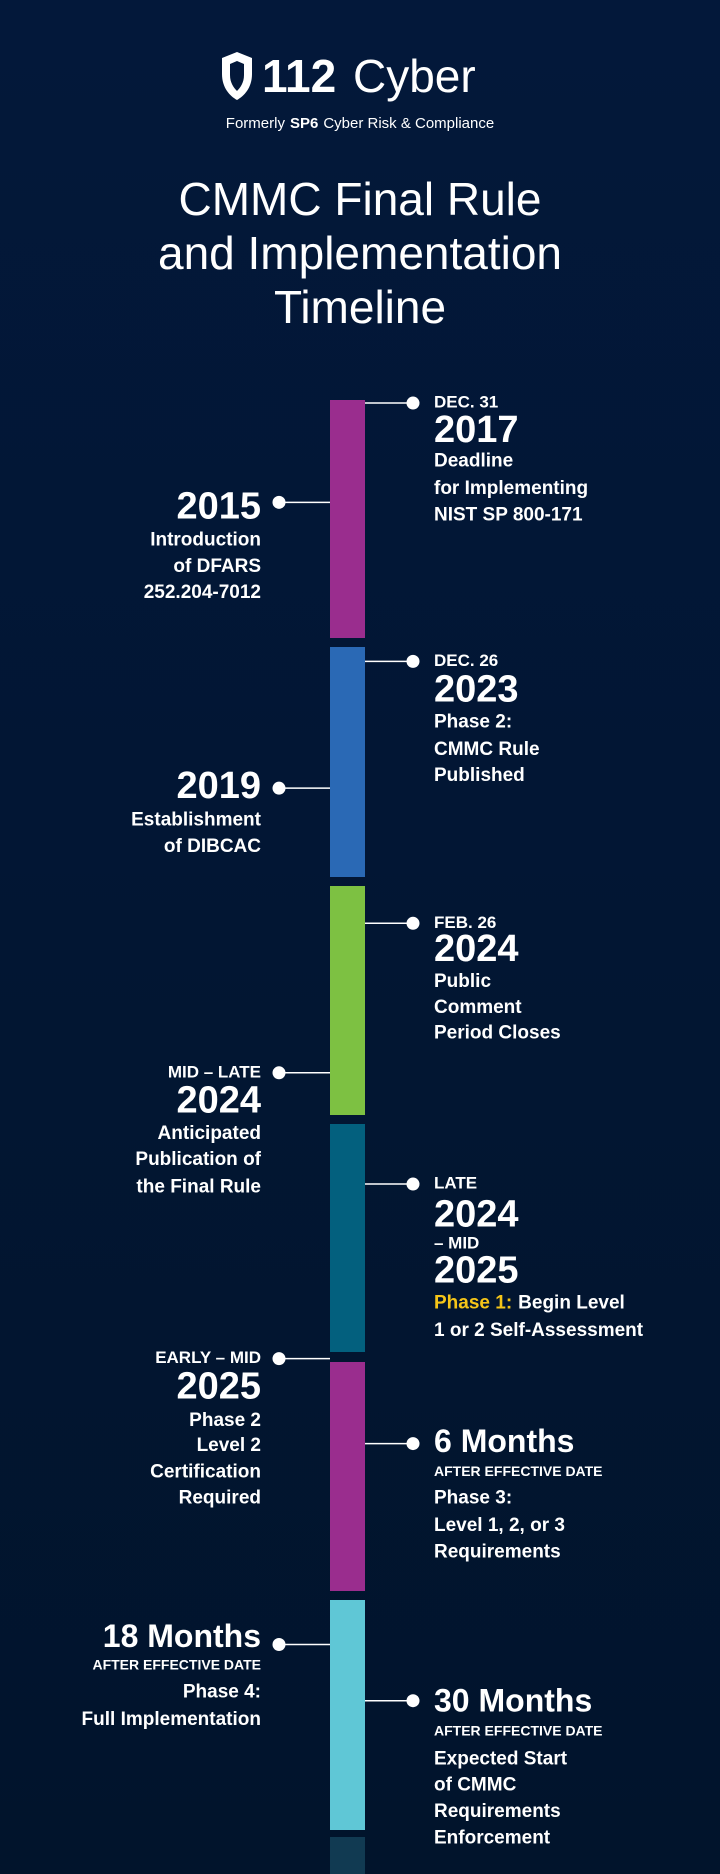  What do you see at coordinates (222, 1691) in the screenshot?
I see `event-hl: Phase 4:` at bounding box center [222, 1691].